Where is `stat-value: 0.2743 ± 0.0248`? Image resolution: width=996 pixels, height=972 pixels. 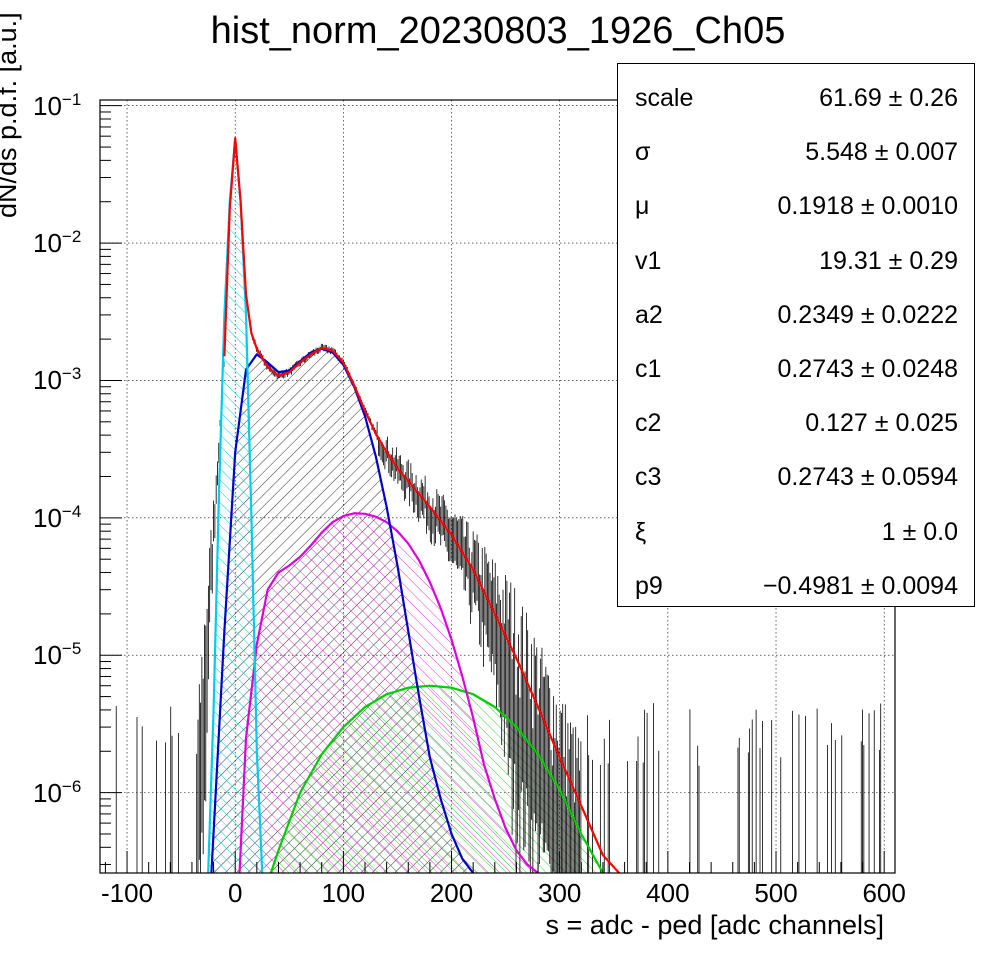
stat-value: 0.2743 ± 0.0248 is located at coordinates (867, 369).